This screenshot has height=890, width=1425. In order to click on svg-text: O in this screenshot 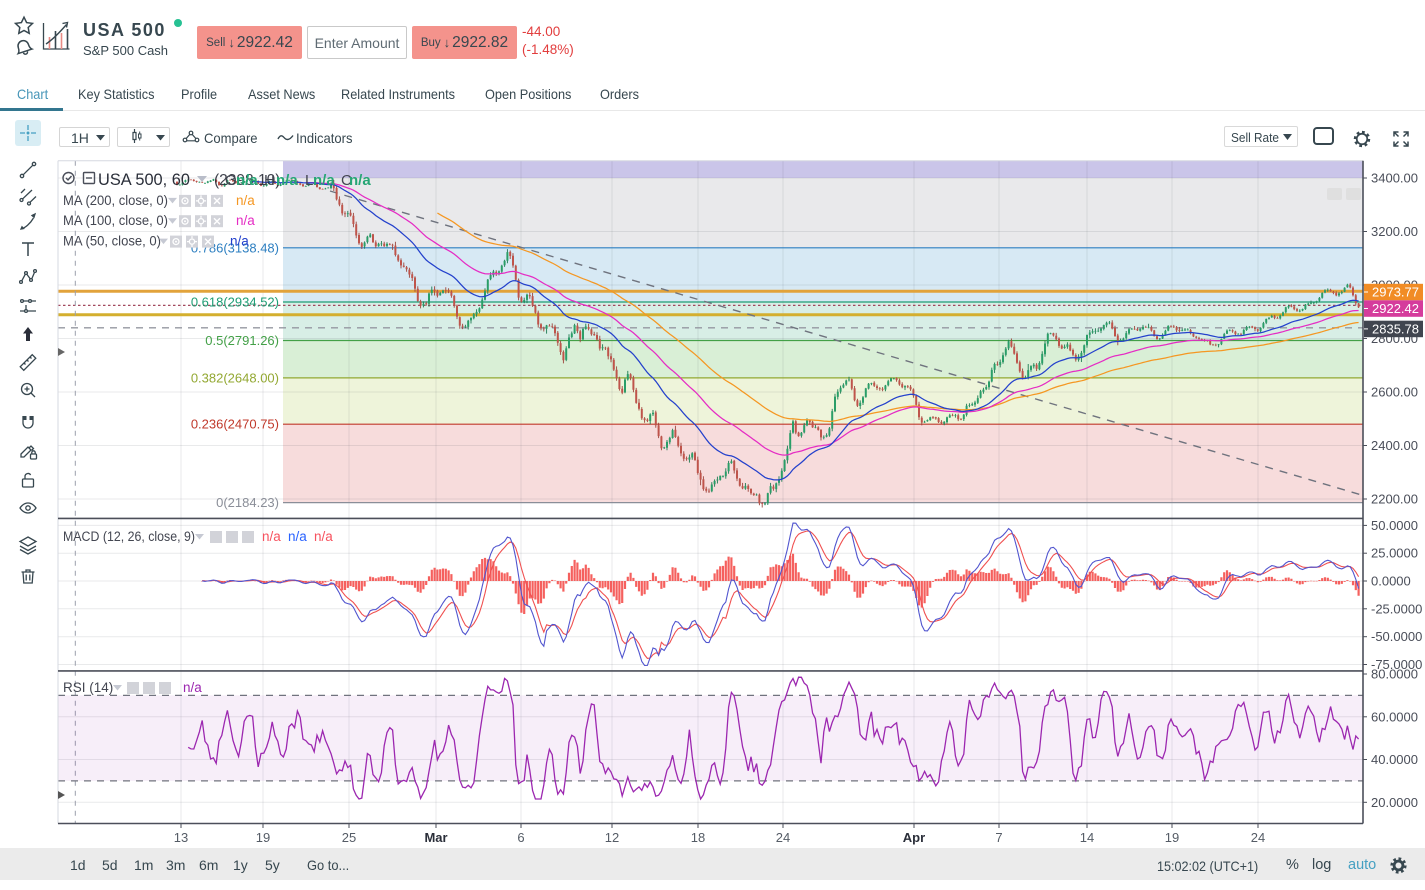, I will do `click(231, 180)`.